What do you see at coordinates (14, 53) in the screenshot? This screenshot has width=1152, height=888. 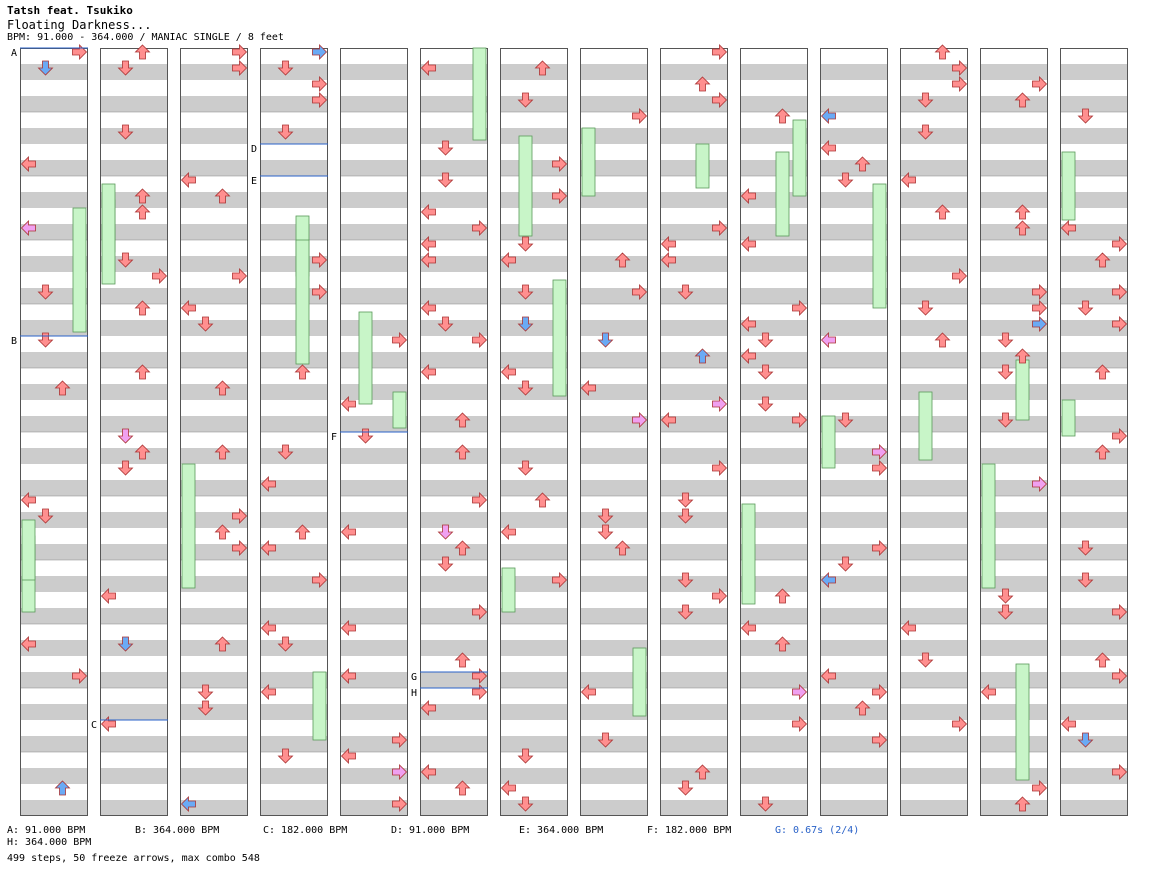 I see `bpm-marker-label-a: A` at bounding box center [14, 53].